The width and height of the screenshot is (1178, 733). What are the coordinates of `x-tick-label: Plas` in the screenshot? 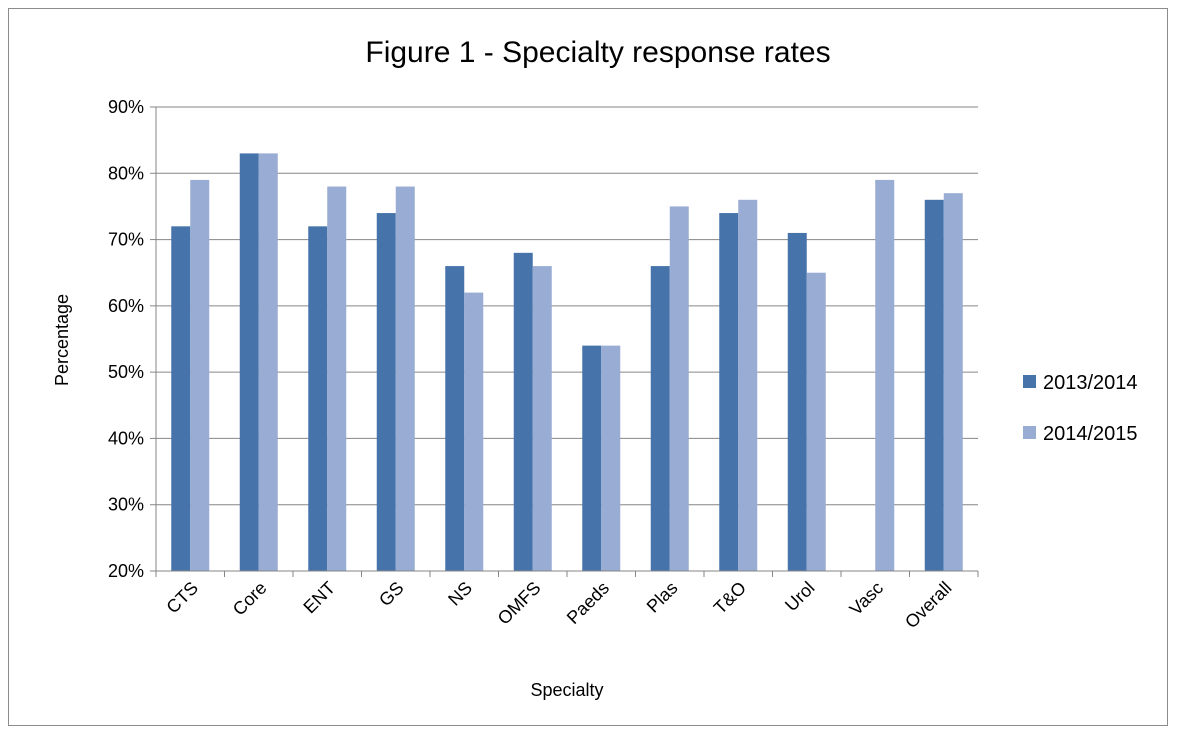 It's located at (662, 597).